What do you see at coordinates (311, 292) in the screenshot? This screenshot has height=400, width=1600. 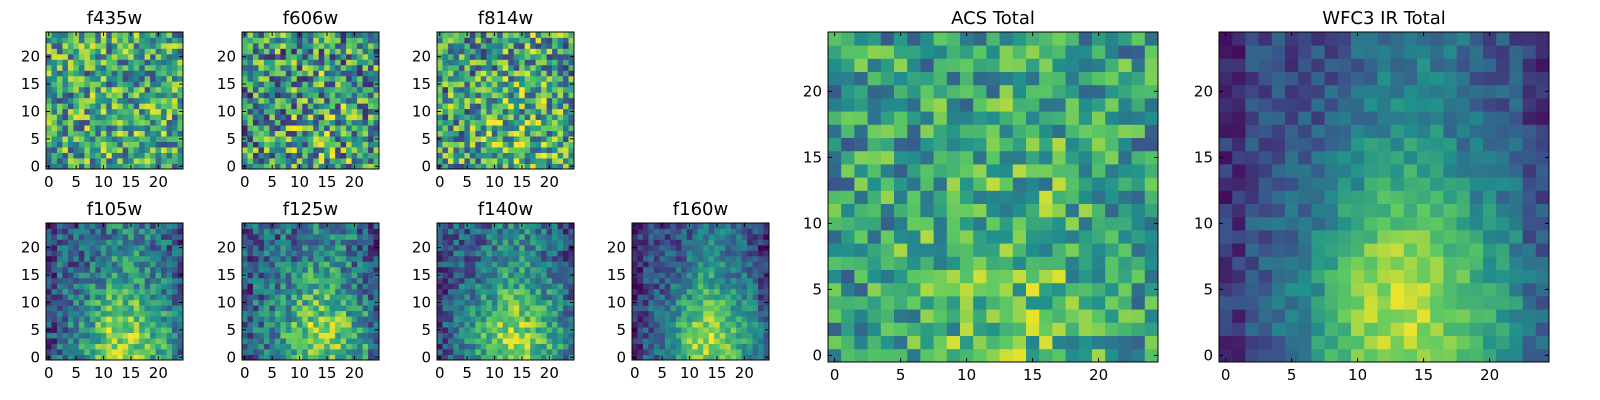 I see `heatmap-cells-f125w` at bounding box center [311, 292].